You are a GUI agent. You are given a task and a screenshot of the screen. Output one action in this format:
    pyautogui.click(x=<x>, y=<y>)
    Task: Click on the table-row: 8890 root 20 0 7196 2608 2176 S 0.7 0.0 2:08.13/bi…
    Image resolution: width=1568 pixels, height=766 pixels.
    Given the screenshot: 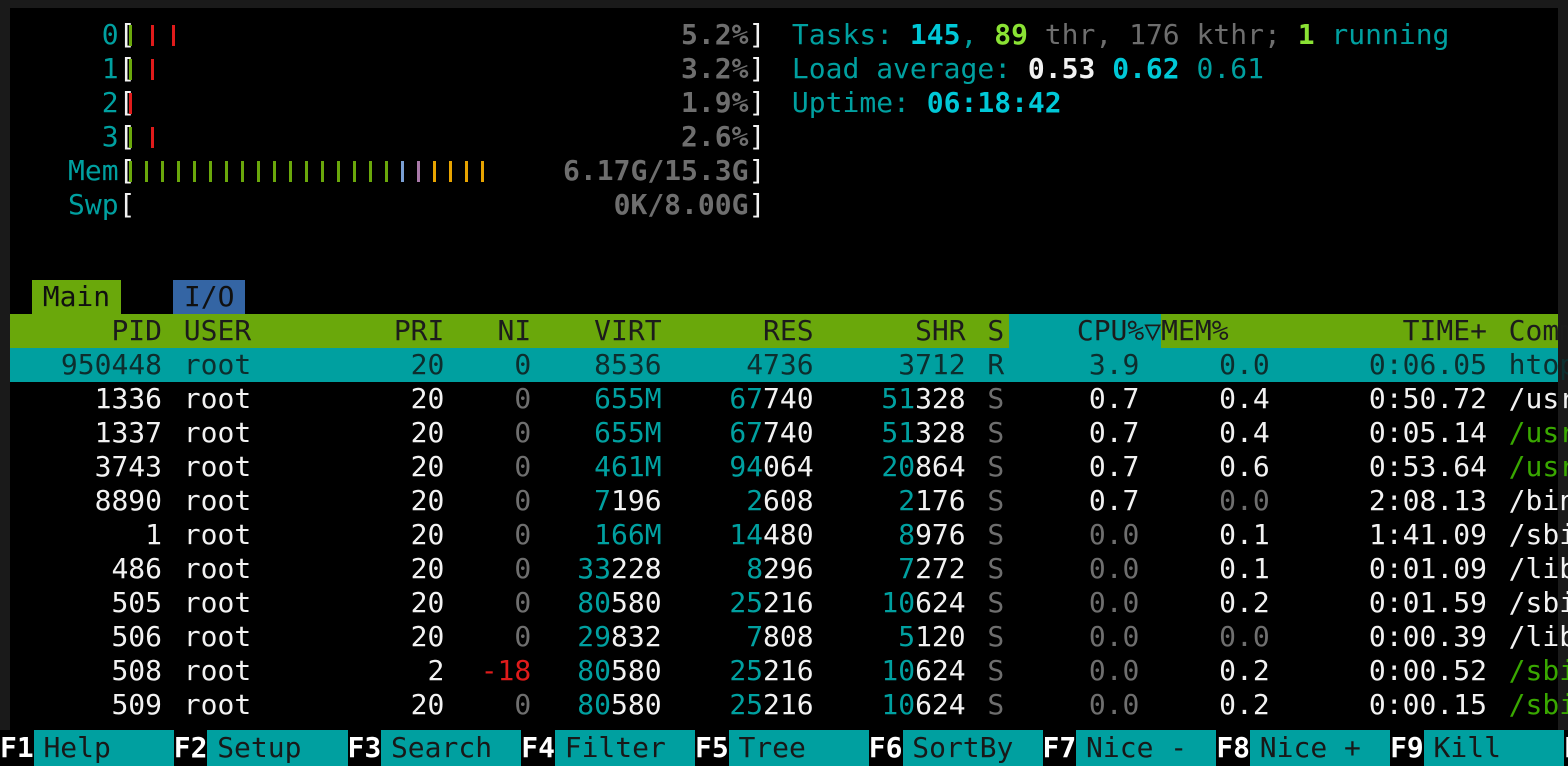 What is the action you would take?
    pyautogui.click(x=789, y=501)
    